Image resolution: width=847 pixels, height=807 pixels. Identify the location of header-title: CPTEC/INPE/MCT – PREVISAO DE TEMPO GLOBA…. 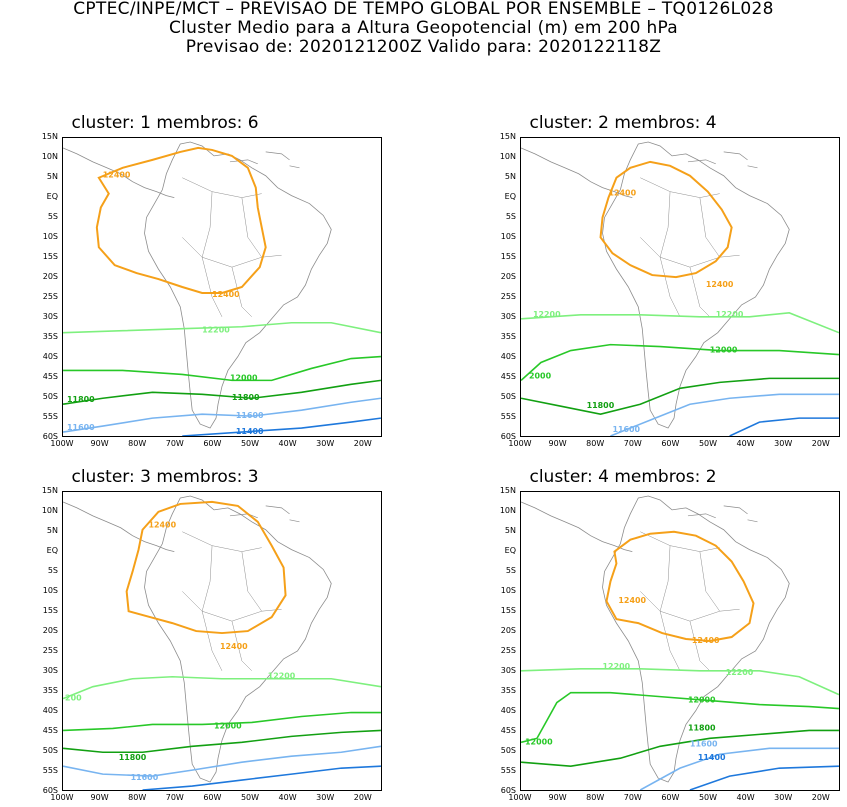
(423, 9).